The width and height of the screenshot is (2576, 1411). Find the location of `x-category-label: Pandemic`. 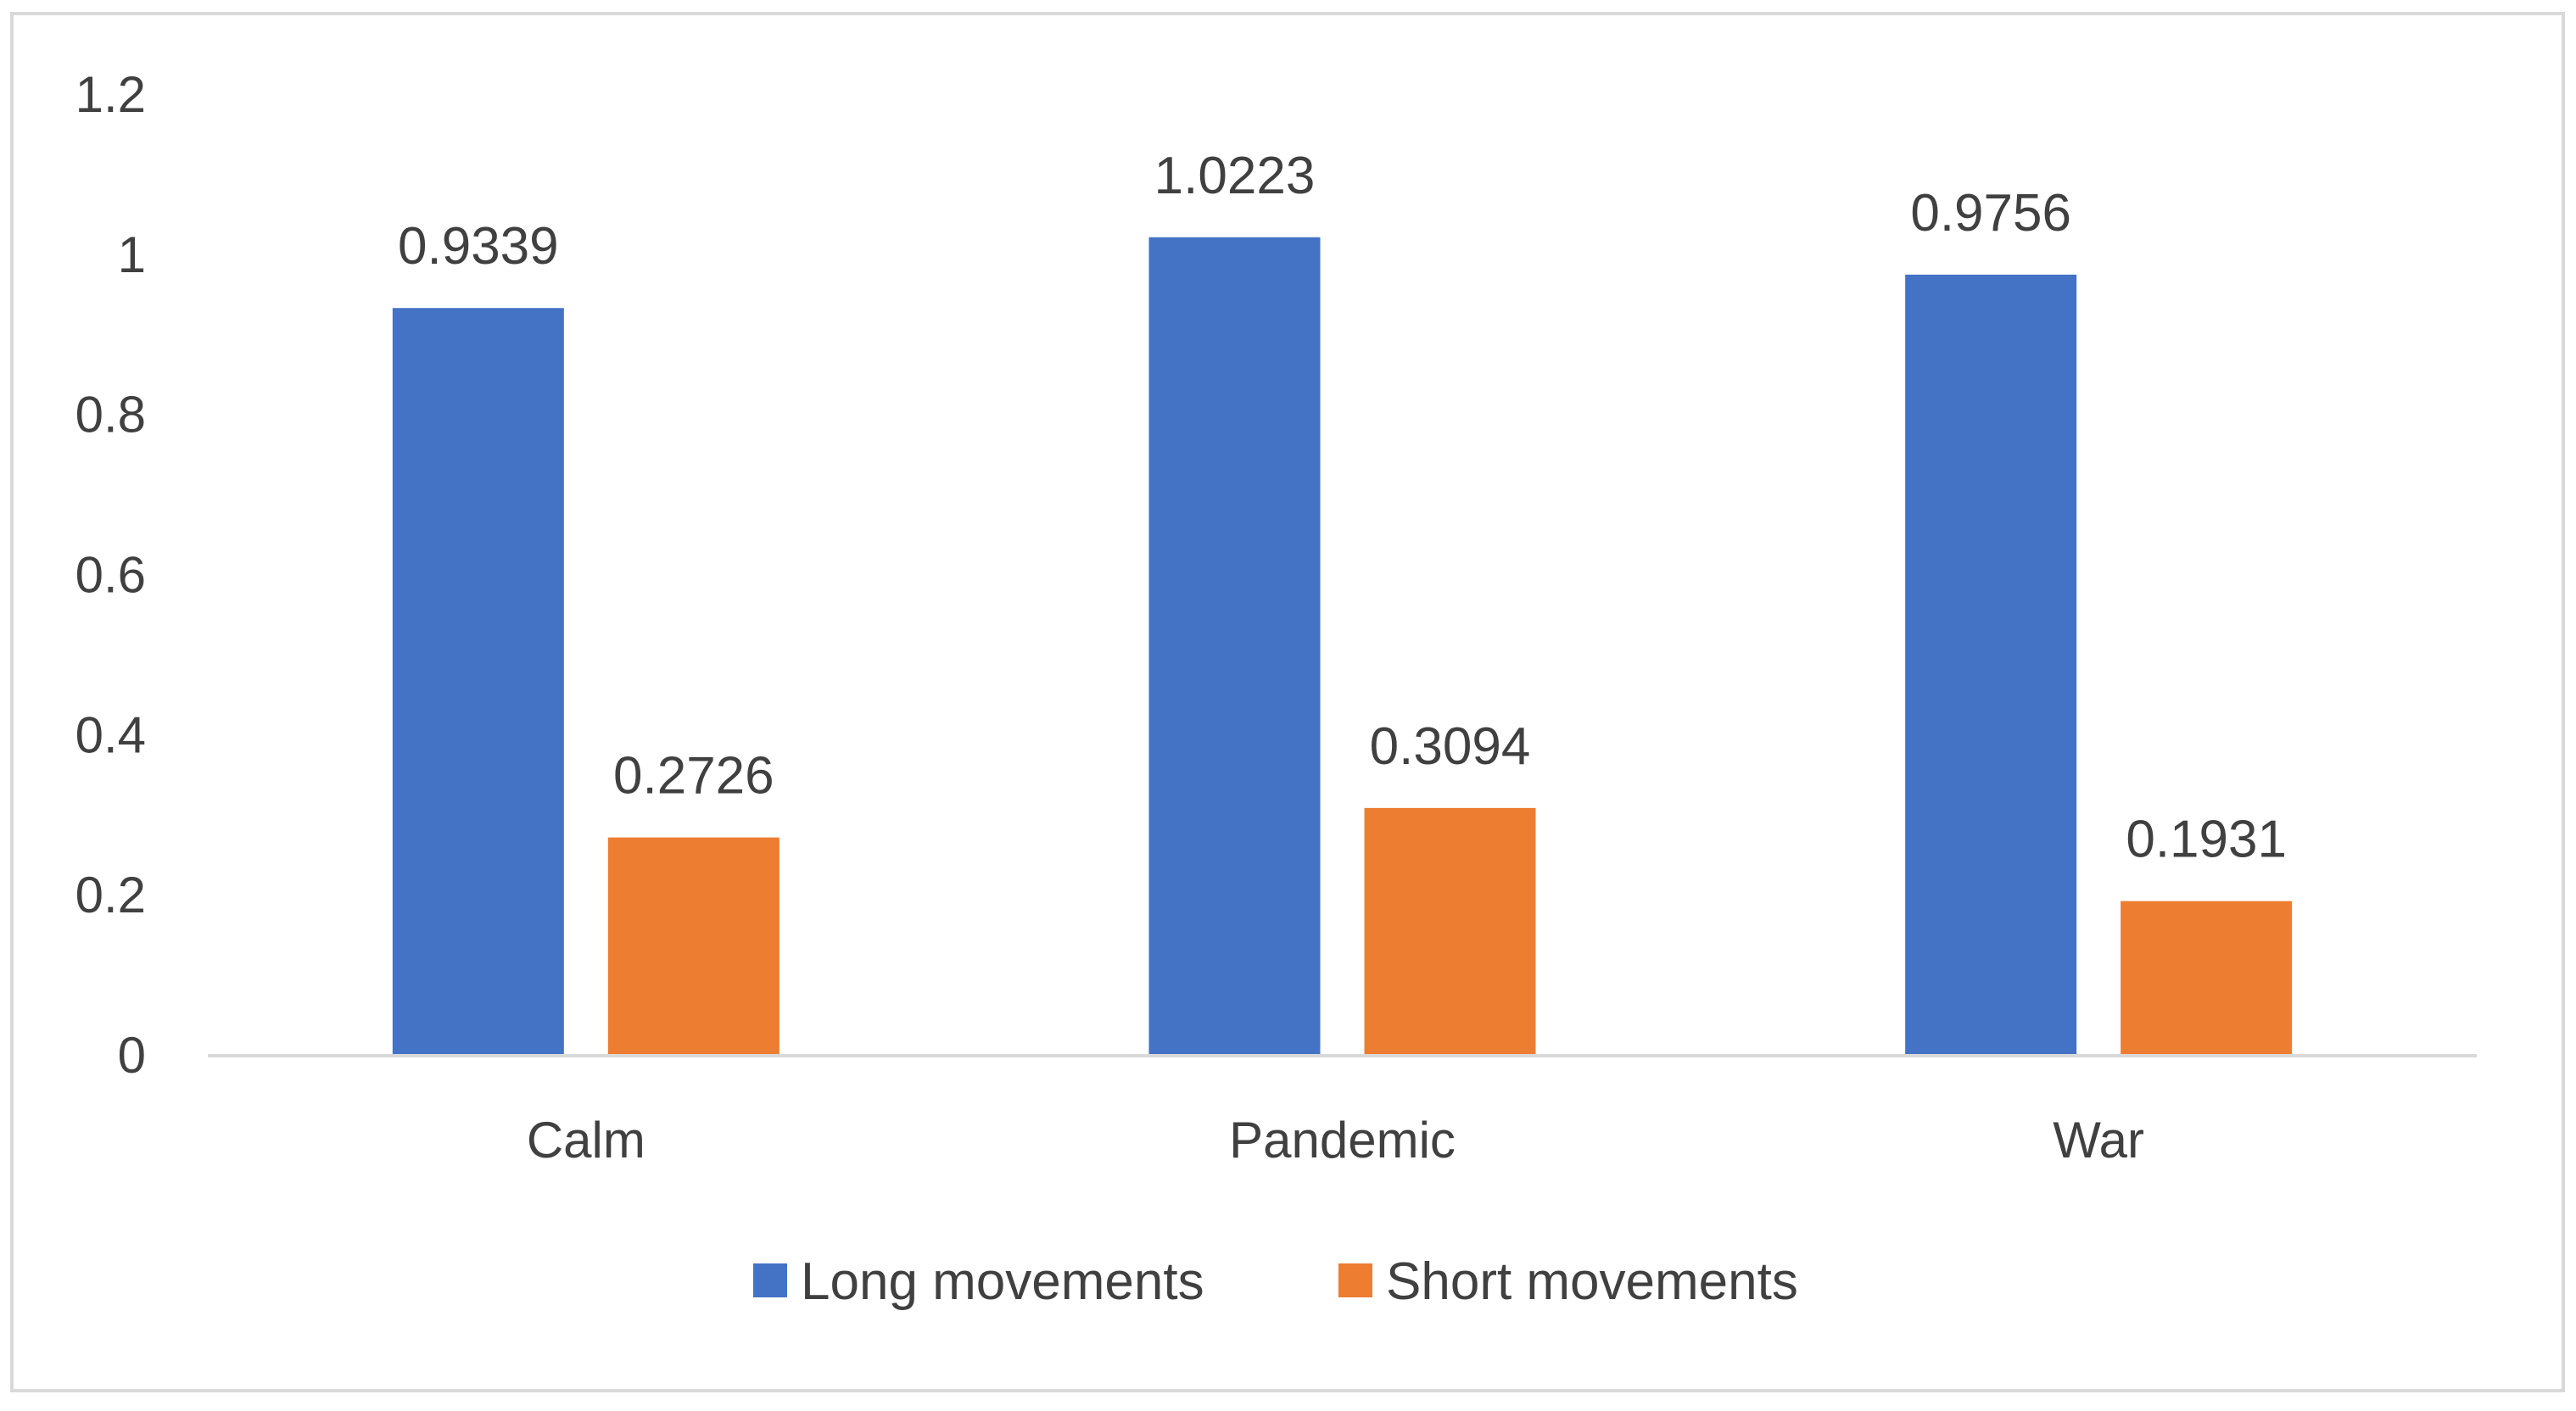

x-category-label: Pandemic is located at coordinates (1342, 1140).